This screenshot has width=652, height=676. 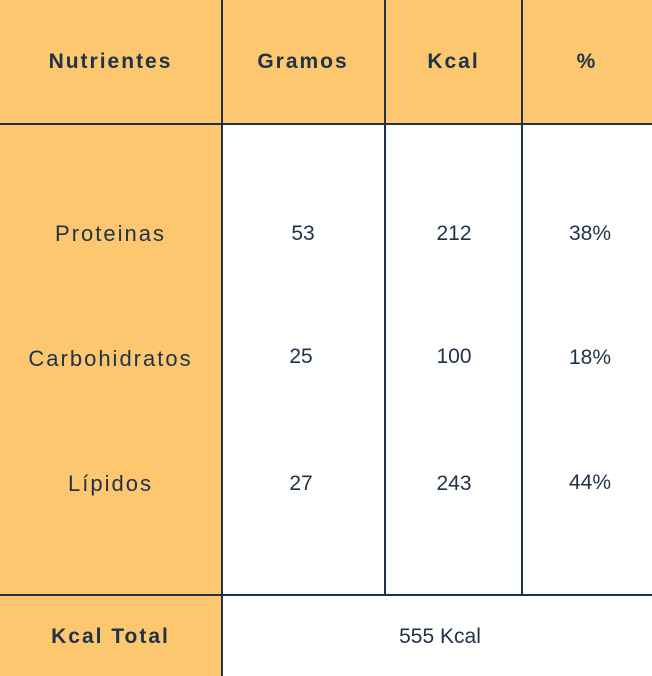 I want to click on grams-carbohidratos: 25, so click(x=301, y=356).